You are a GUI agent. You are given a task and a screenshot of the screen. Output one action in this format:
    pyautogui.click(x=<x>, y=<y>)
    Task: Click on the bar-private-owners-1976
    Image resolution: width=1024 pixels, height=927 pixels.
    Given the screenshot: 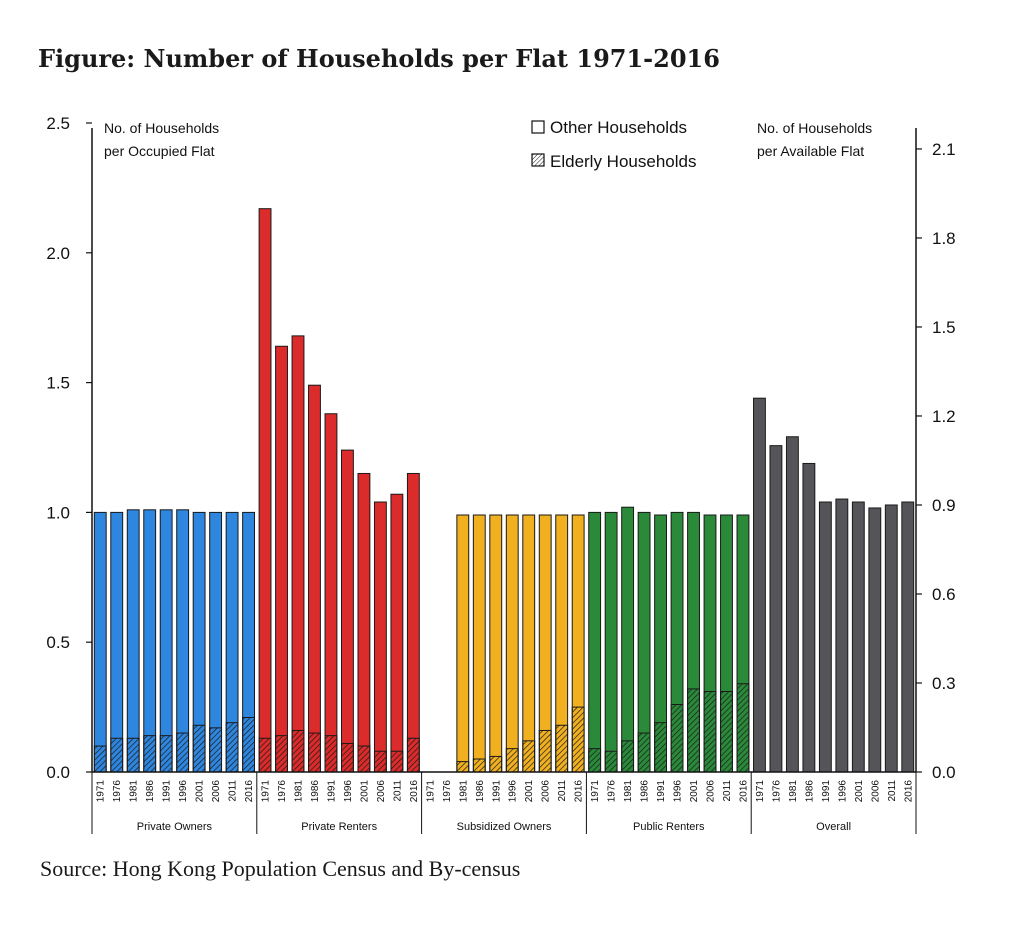 What is the action you would take?
    pyautogui.click(x=117, y=642)
    